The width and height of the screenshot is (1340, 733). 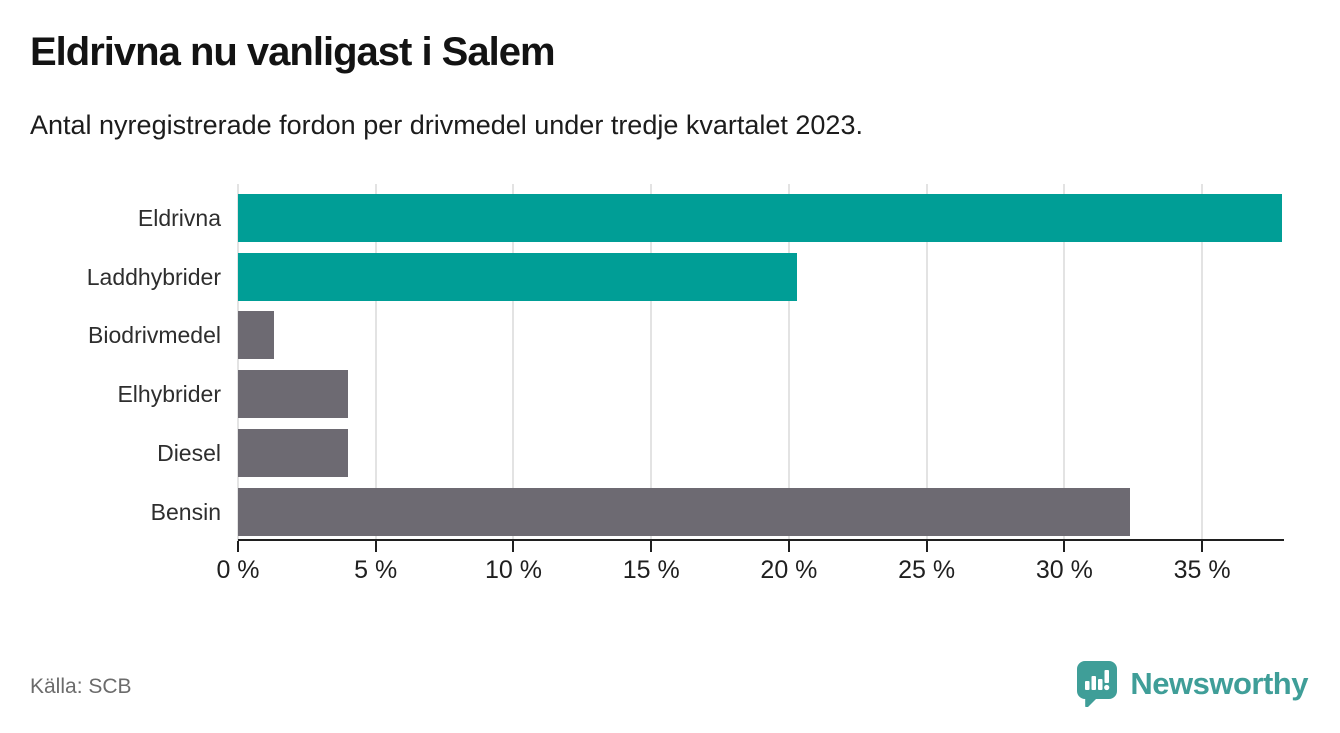 I want to click on tick-label: 30 %, so click(x=1064, y=570).